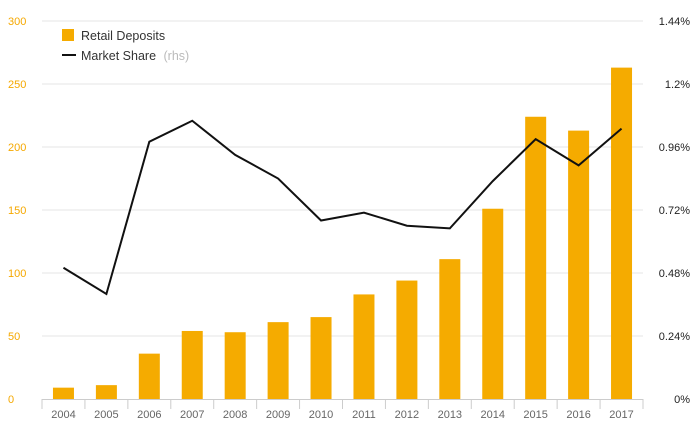 This screenshot has height=433, width=700. I want to click on x-tick-label: 2007, so click(192, 415).